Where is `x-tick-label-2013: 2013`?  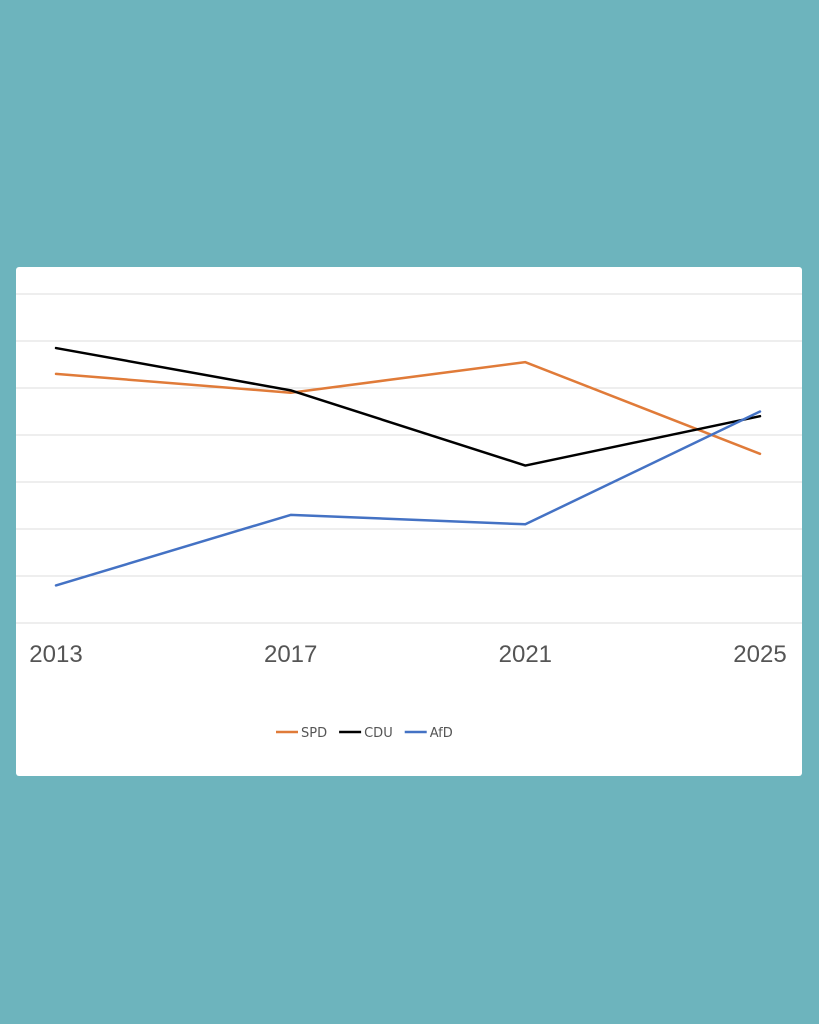
x-tick-label-2013: 2013 is located at coordinates (55, 654).